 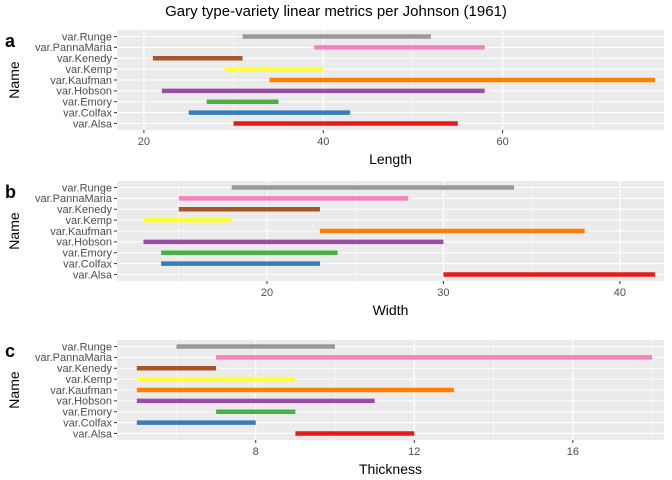 What do you see at coordinates (502, 142) in the screenshot?
I see `x-tick-label: 60` at bounding box center [502, 142].